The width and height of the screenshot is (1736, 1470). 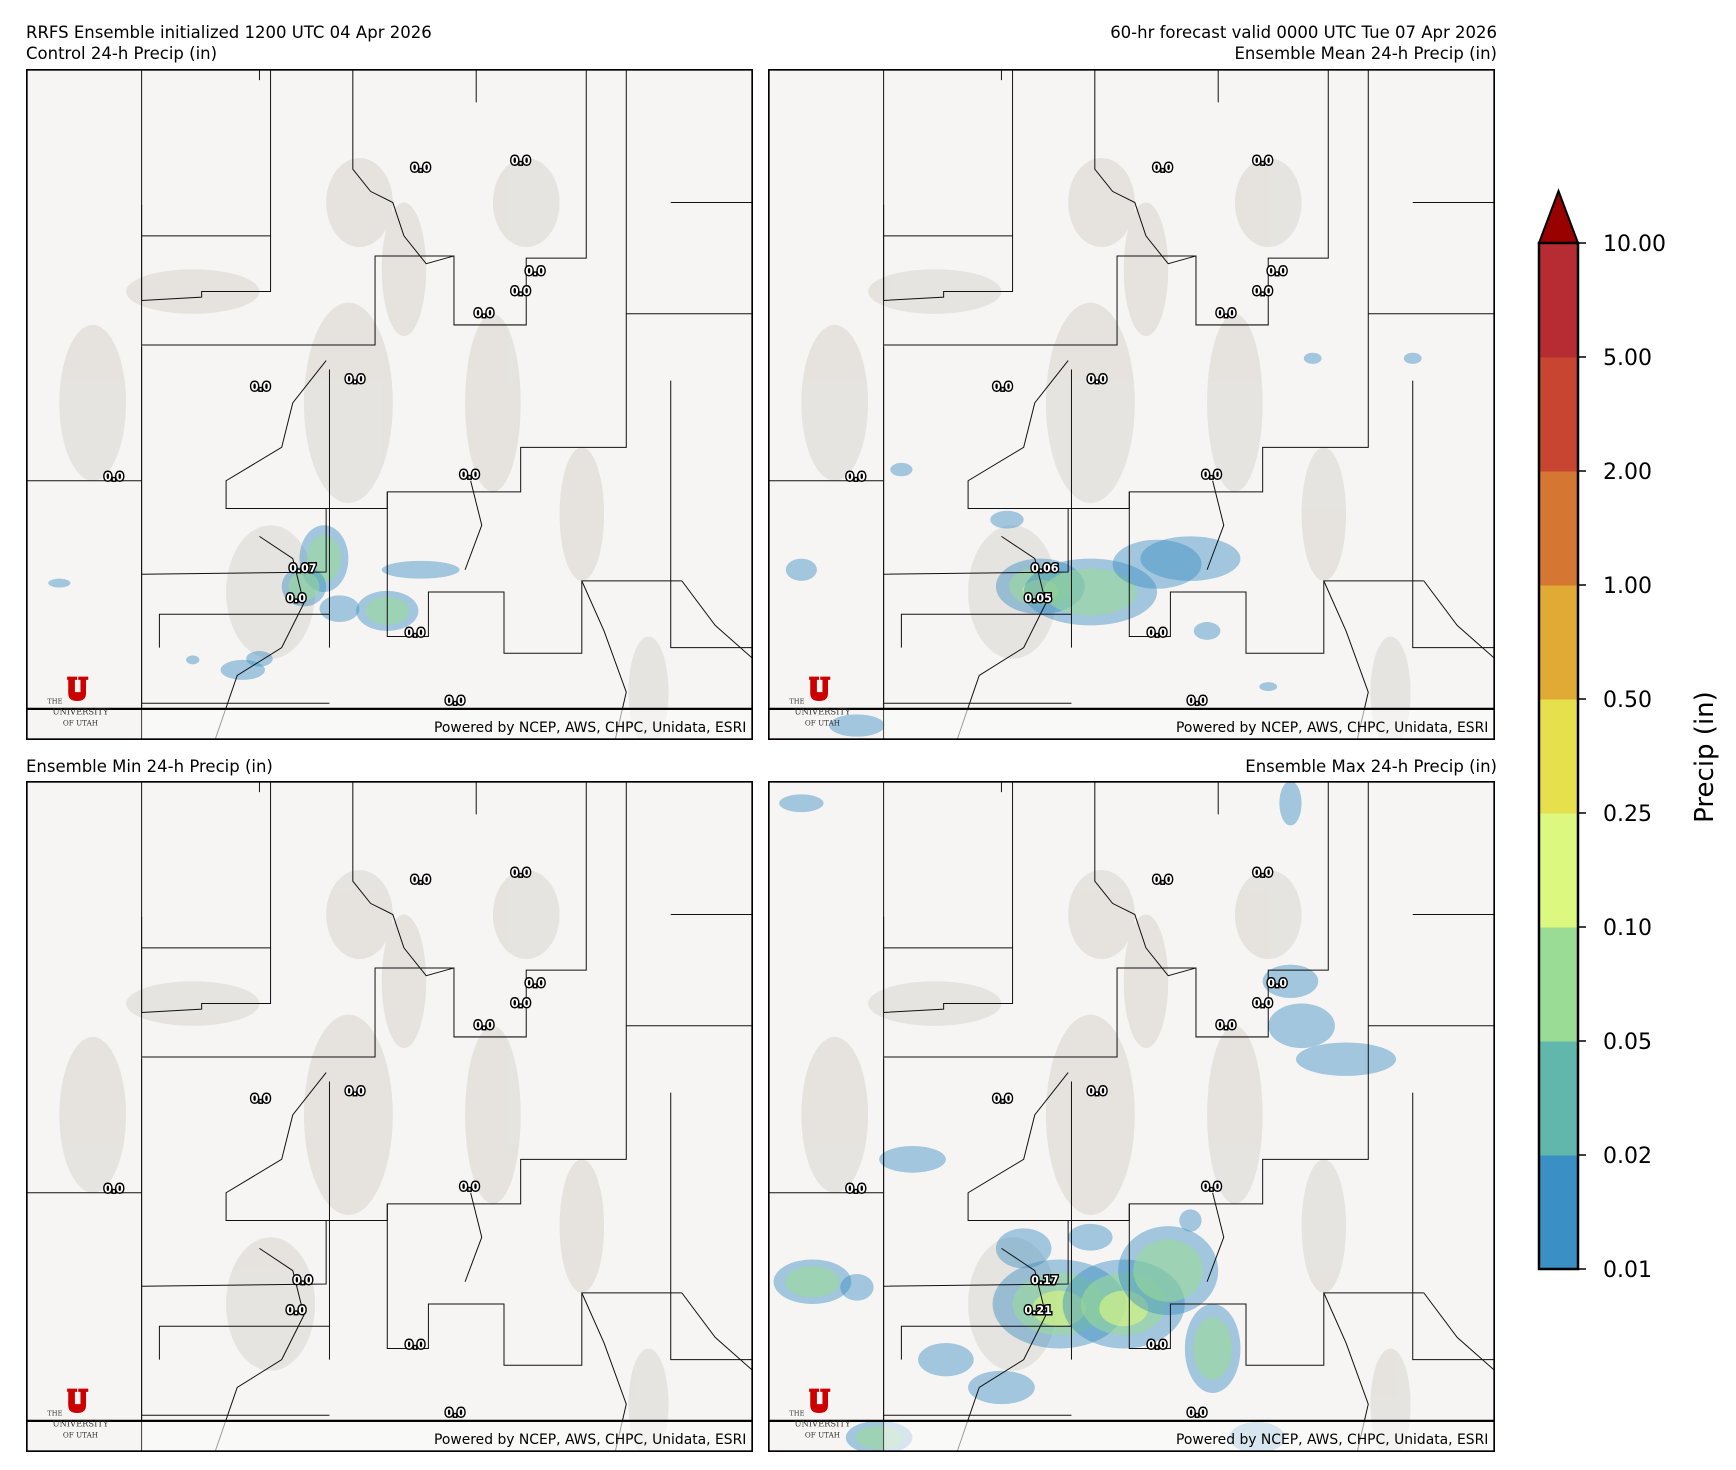 I want to click on colorbar-tick-label: 10.00, so click(x=1634, y=244).